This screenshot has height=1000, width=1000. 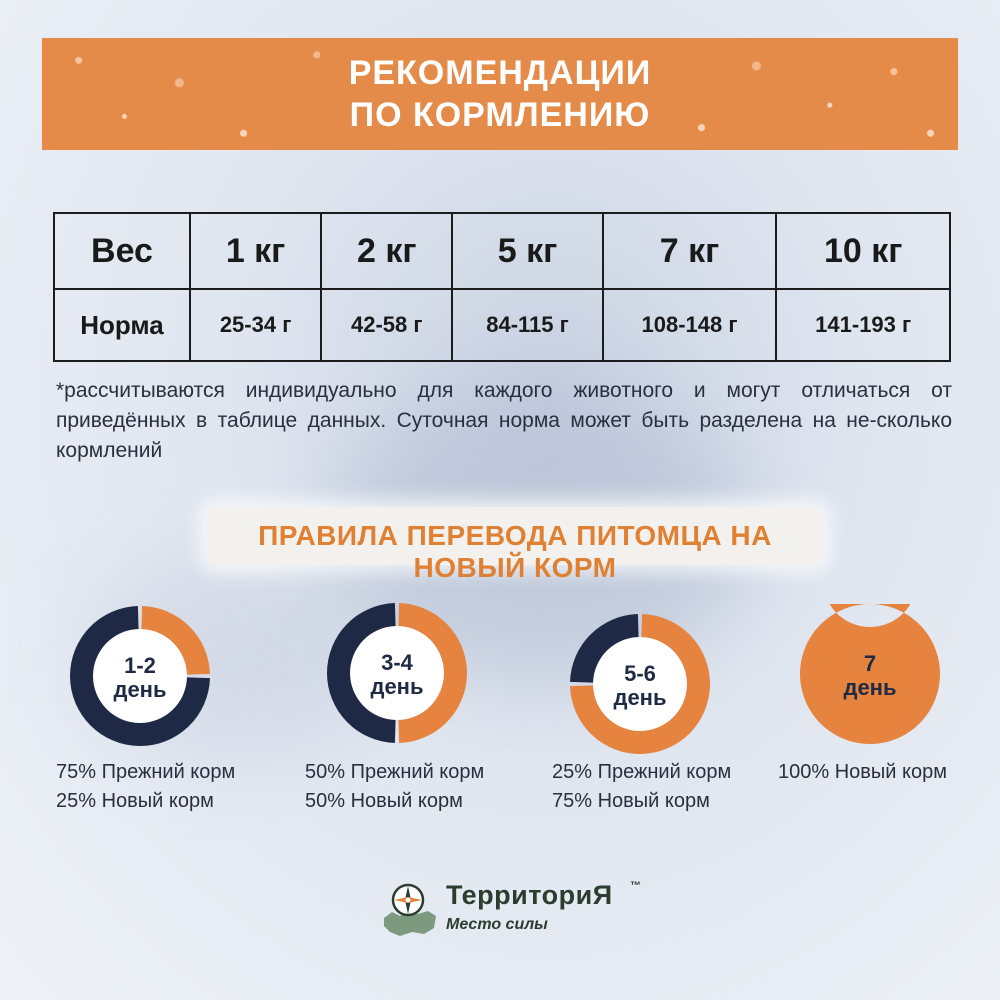 What do you see at coordinates (641, 787) in the screenshot?
I see `step-caption-3: 25% Прежний корм 75% Новый корм` at bounding box center [641, 787].